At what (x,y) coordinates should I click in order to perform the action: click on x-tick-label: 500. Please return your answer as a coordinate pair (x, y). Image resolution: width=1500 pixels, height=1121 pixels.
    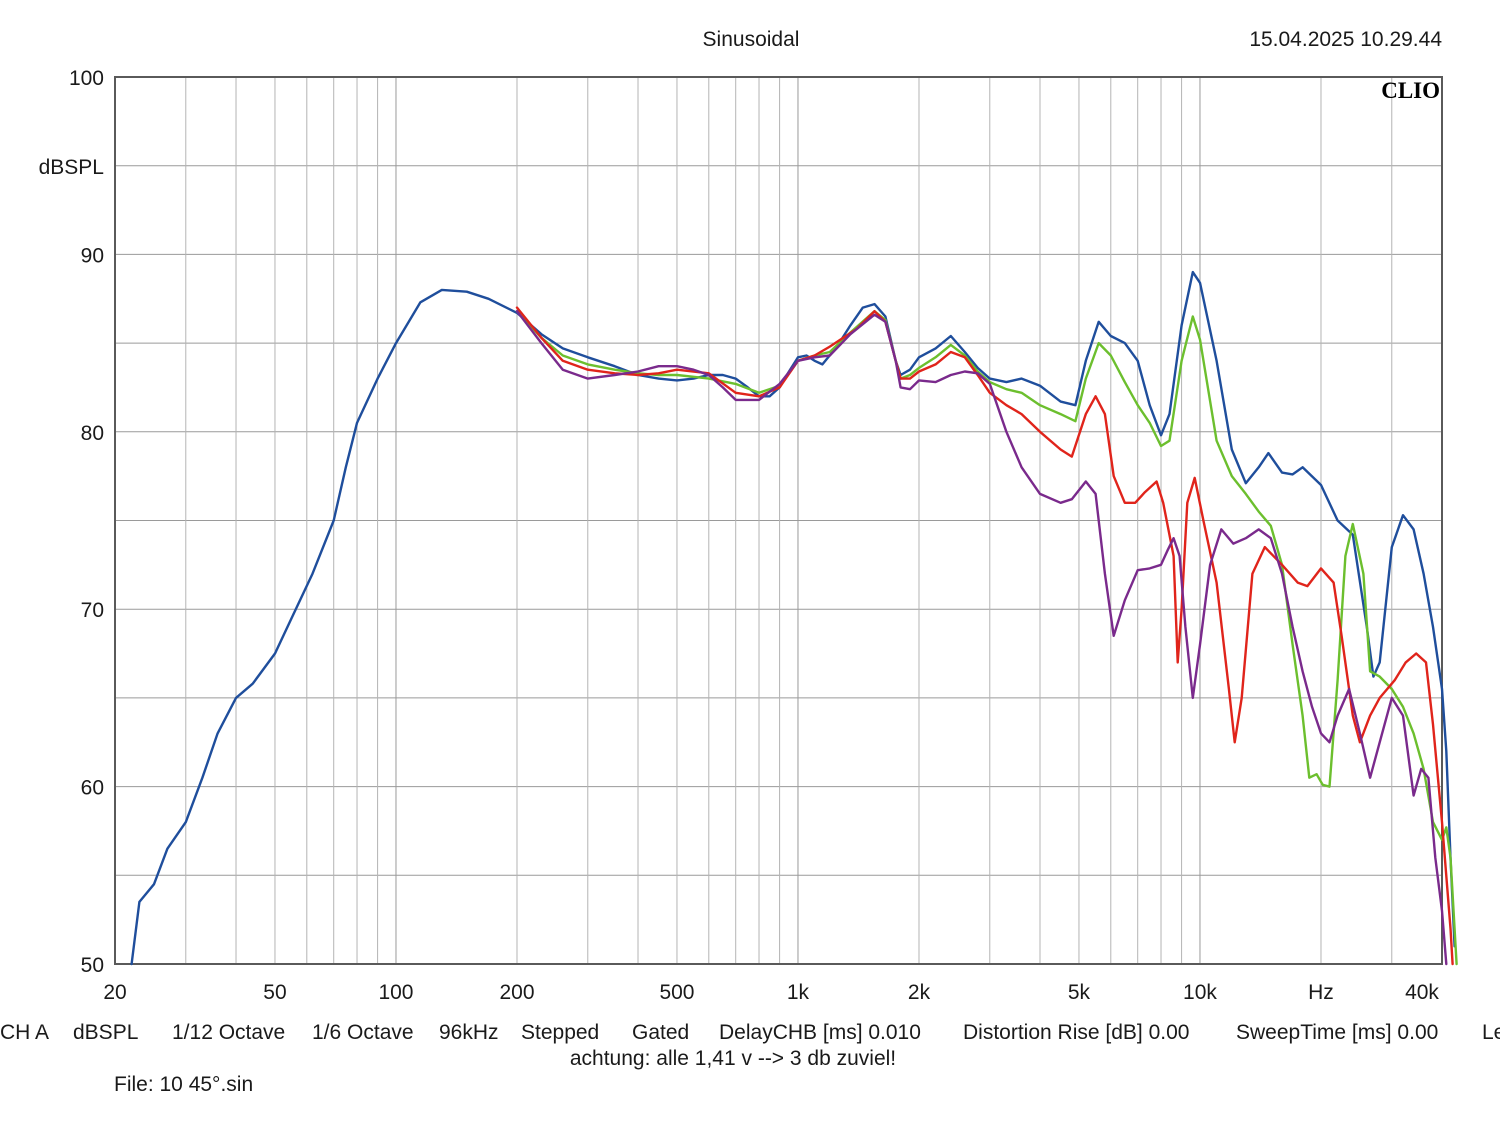
    Looking at the image, I should click on (676, 992).